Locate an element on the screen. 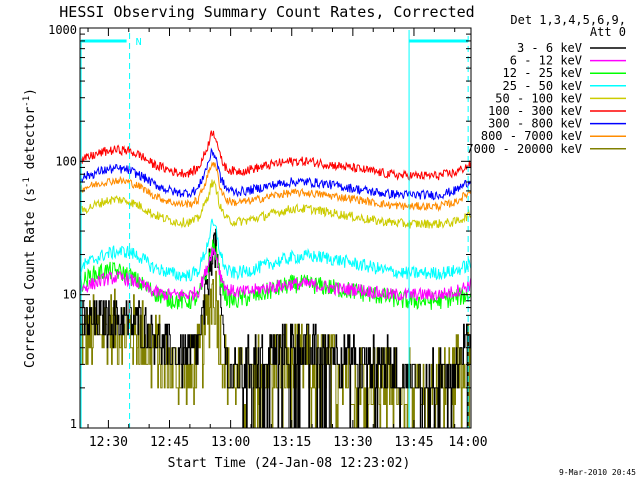 The image size is (640, 480). y-tick-label: 1 is located at coordinates (73, 424).